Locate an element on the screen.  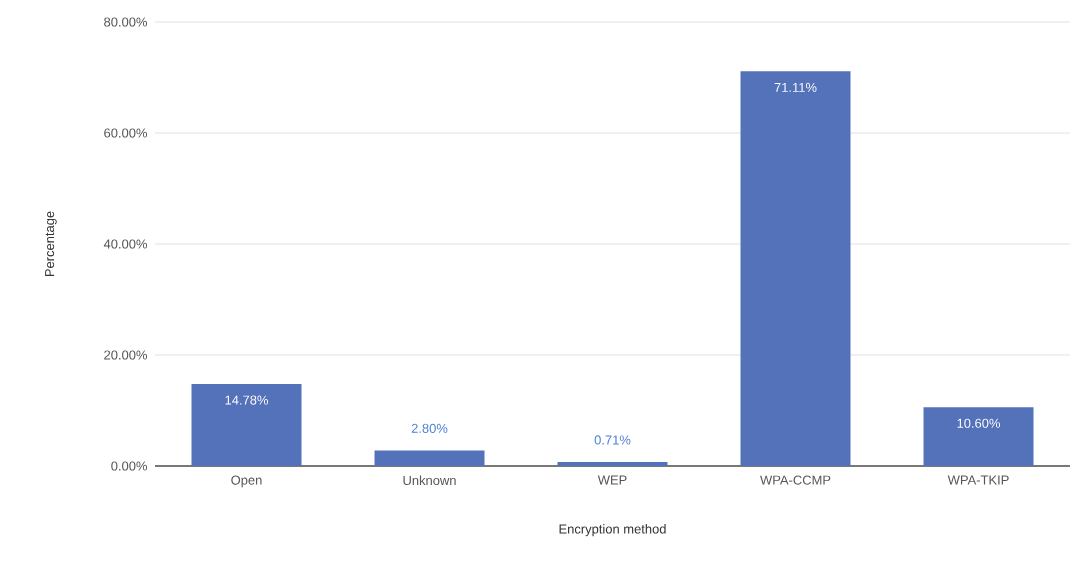
x-tick-label: Open is located at coordinates (246, 481).